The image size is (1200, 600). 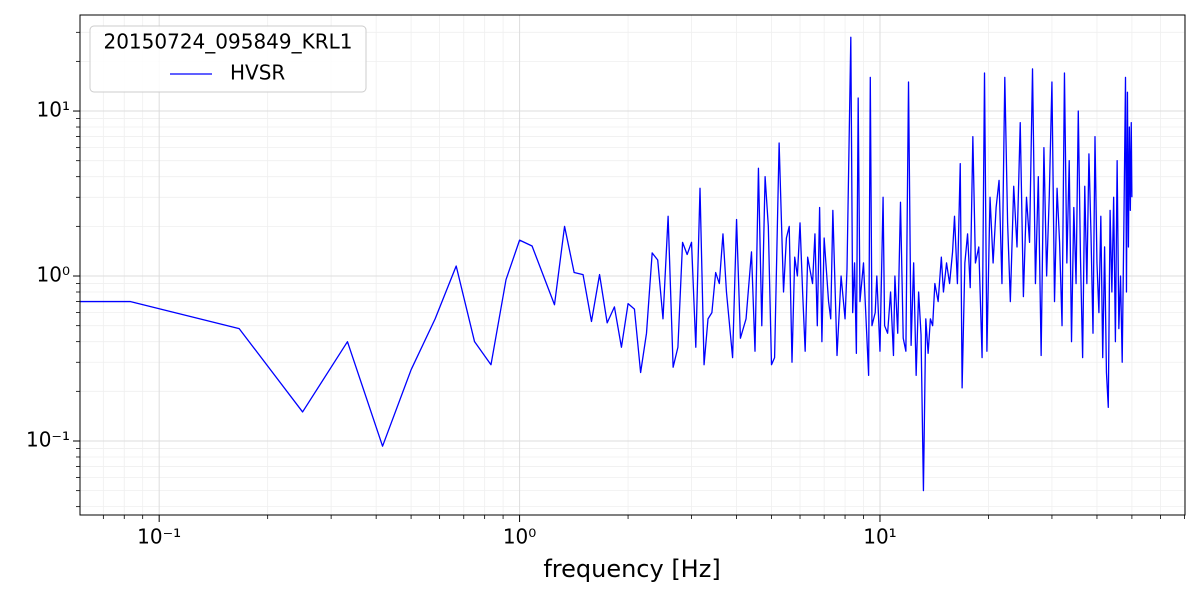 I want to click on y-tick-label: 10⁻¹, so click(x=48, y=439).